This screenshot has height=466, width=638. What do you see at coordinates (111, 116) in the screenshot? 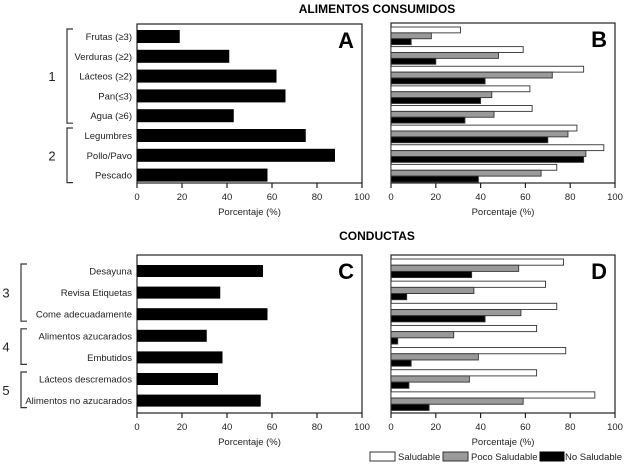
I see `category-label: Agua (≥6)` at bounding box center [111, 116].